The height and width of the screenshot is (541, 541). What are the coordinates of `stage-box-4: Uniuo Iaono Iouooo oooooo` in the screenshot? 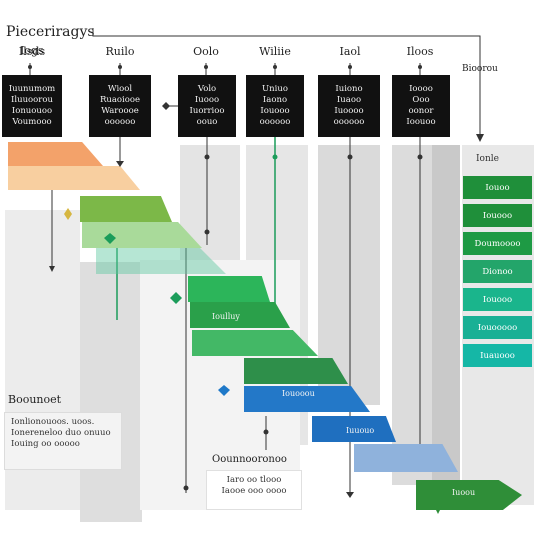 It's located at (275, 106).